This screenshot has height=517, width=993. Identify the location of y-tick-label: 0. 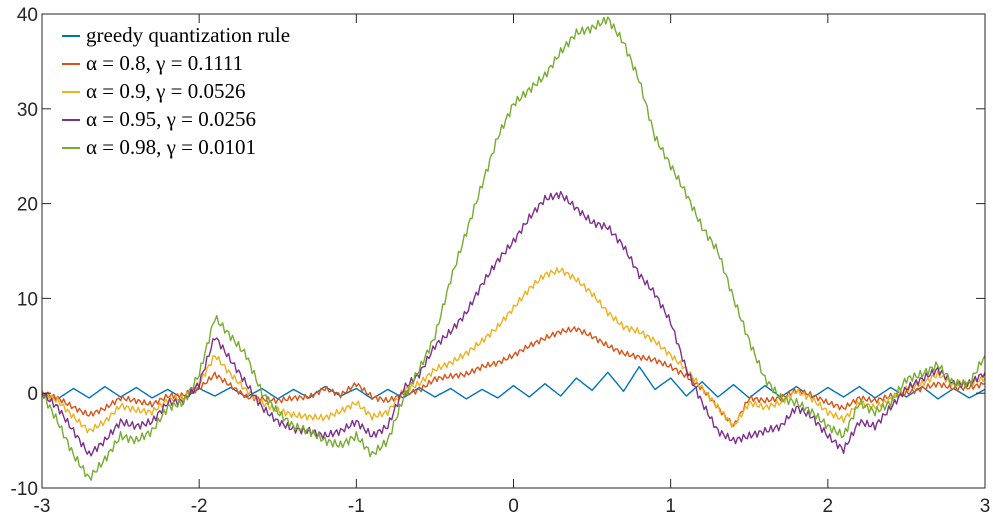
(32, 394).